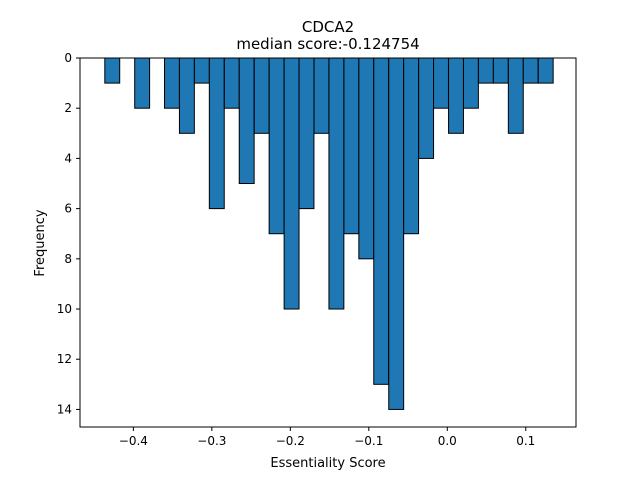  I want to click on y-tick-label: 10, so click(64, 309).